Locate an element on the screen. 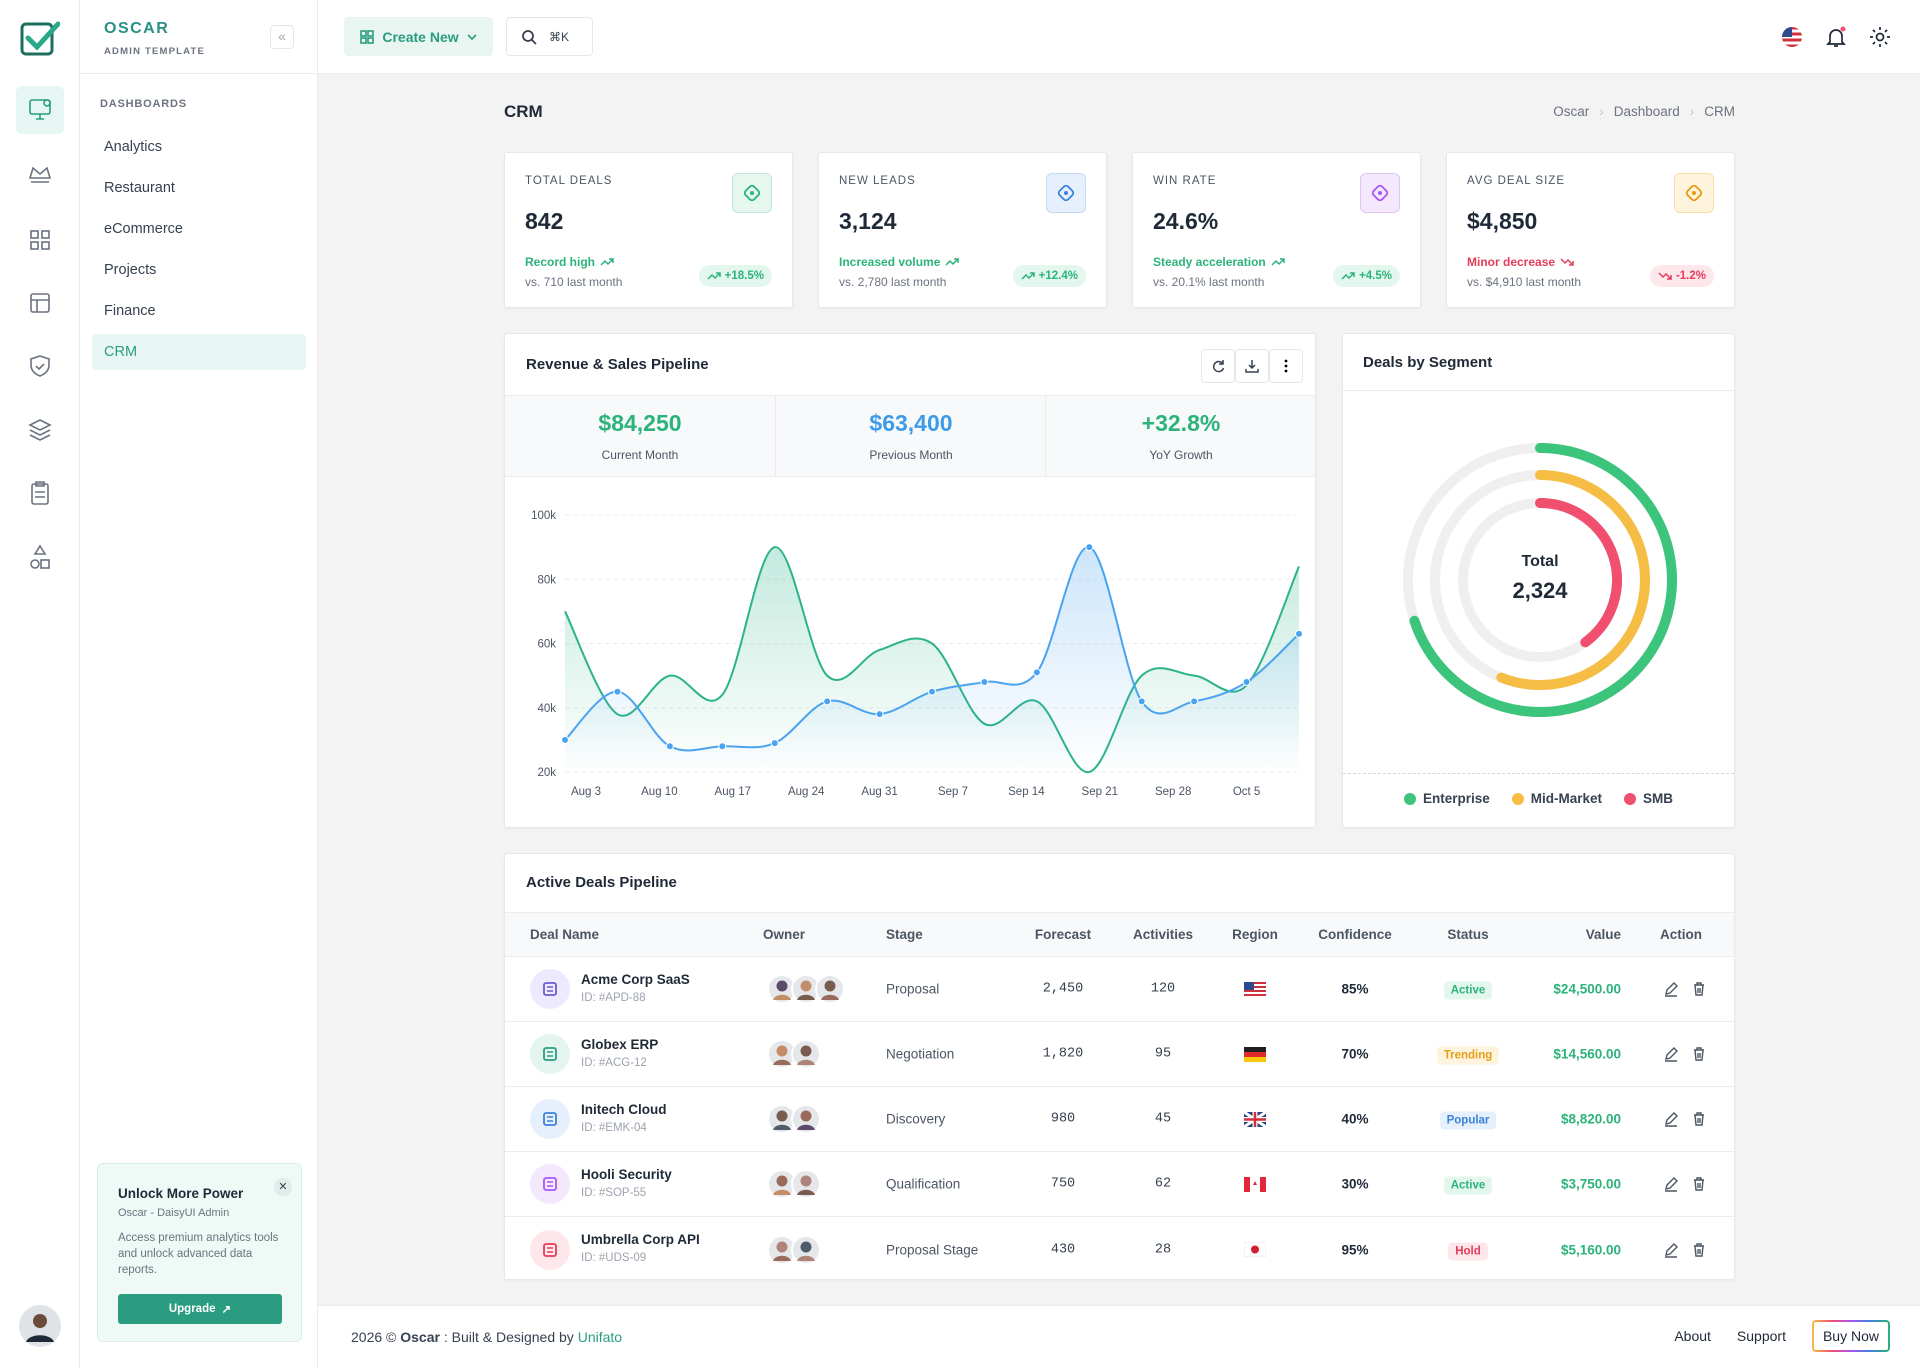 Image resolution: width=1920 pixels, height=1368 pixels. deal-glyph is located at coordinates (550, 989).